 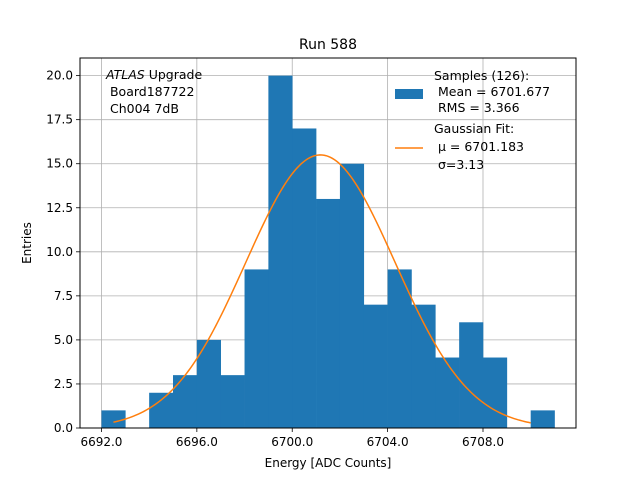 What do you see at coordinates (328, 463) in the screenshot?
I see `x-axis-label: Energy [ADC Counts]` at bounding box center [328, 463].